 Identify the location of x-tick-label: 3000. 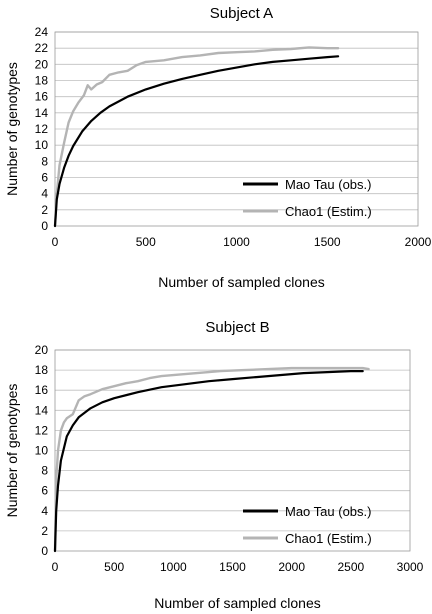
(410, 567).